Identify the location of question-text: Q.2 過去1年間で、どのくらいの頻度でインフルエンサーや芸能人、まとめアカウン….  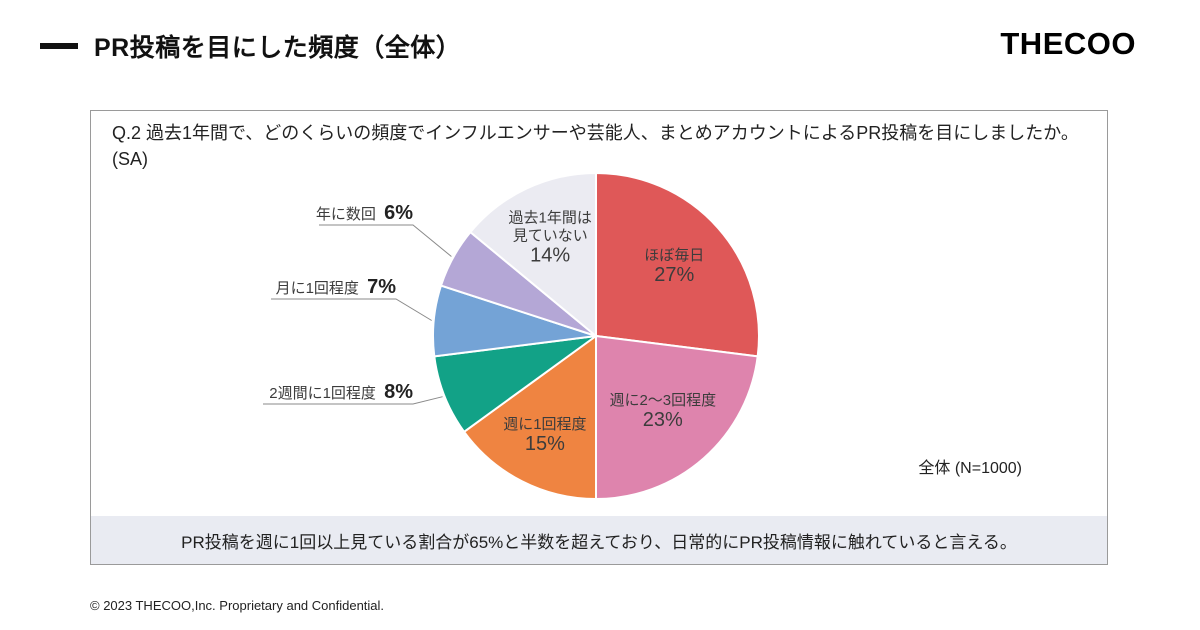
(599, 141).